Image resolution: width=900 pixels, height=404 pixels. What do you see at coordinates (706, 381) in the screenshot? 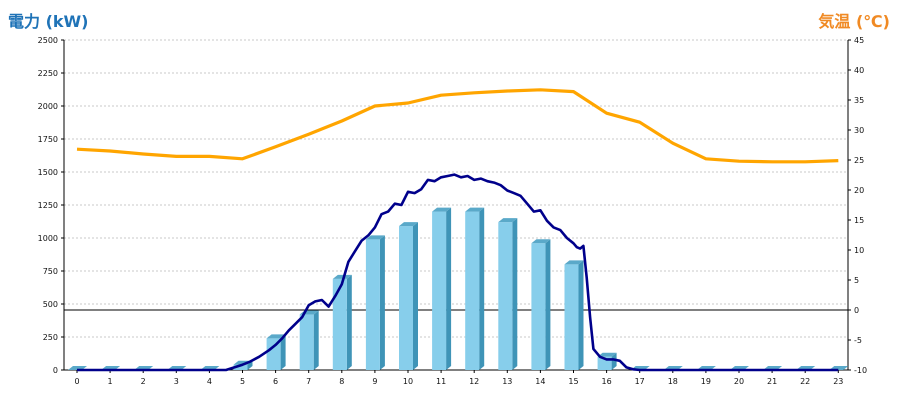
I see `x-tick-label: 19` at bounding box center [706, 381].